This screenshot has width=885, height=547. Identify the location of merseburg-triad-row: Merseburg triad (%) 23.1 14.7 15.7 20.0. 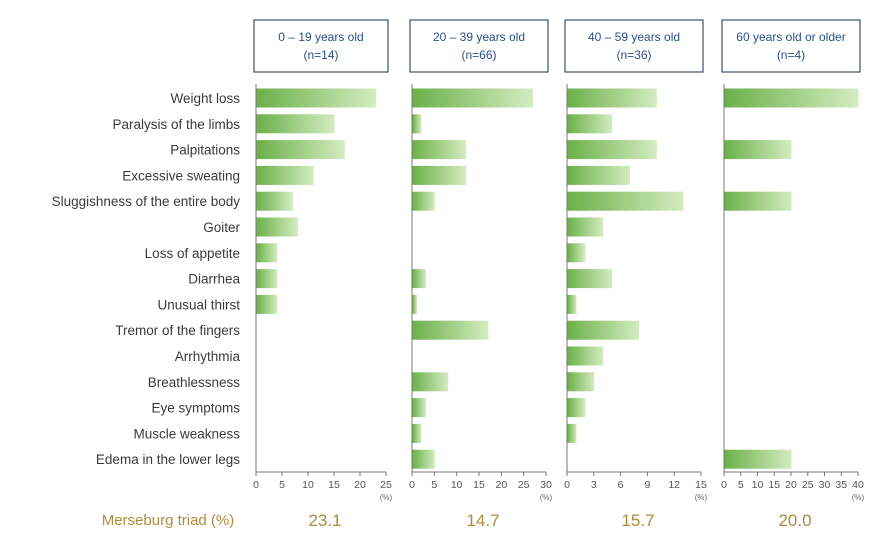
(457, 520).